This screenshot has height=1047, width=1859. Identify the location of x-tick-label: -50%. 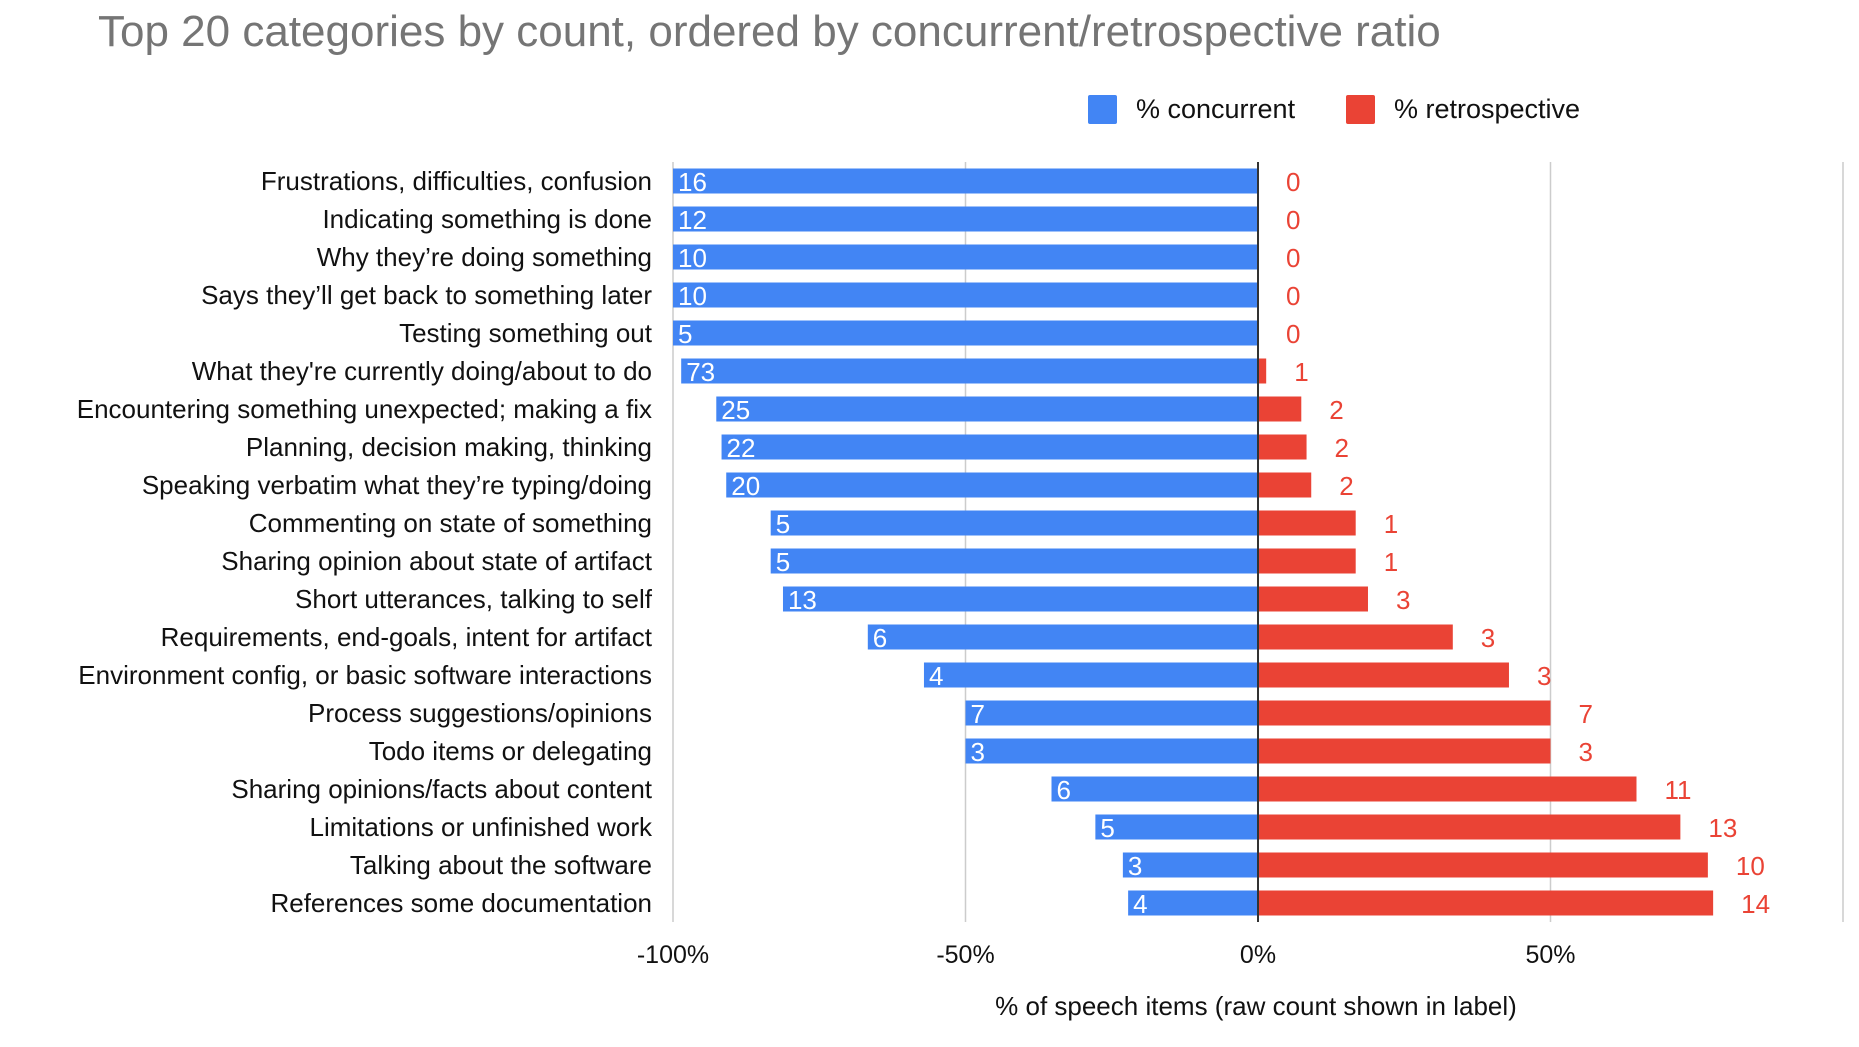
(965, 955).